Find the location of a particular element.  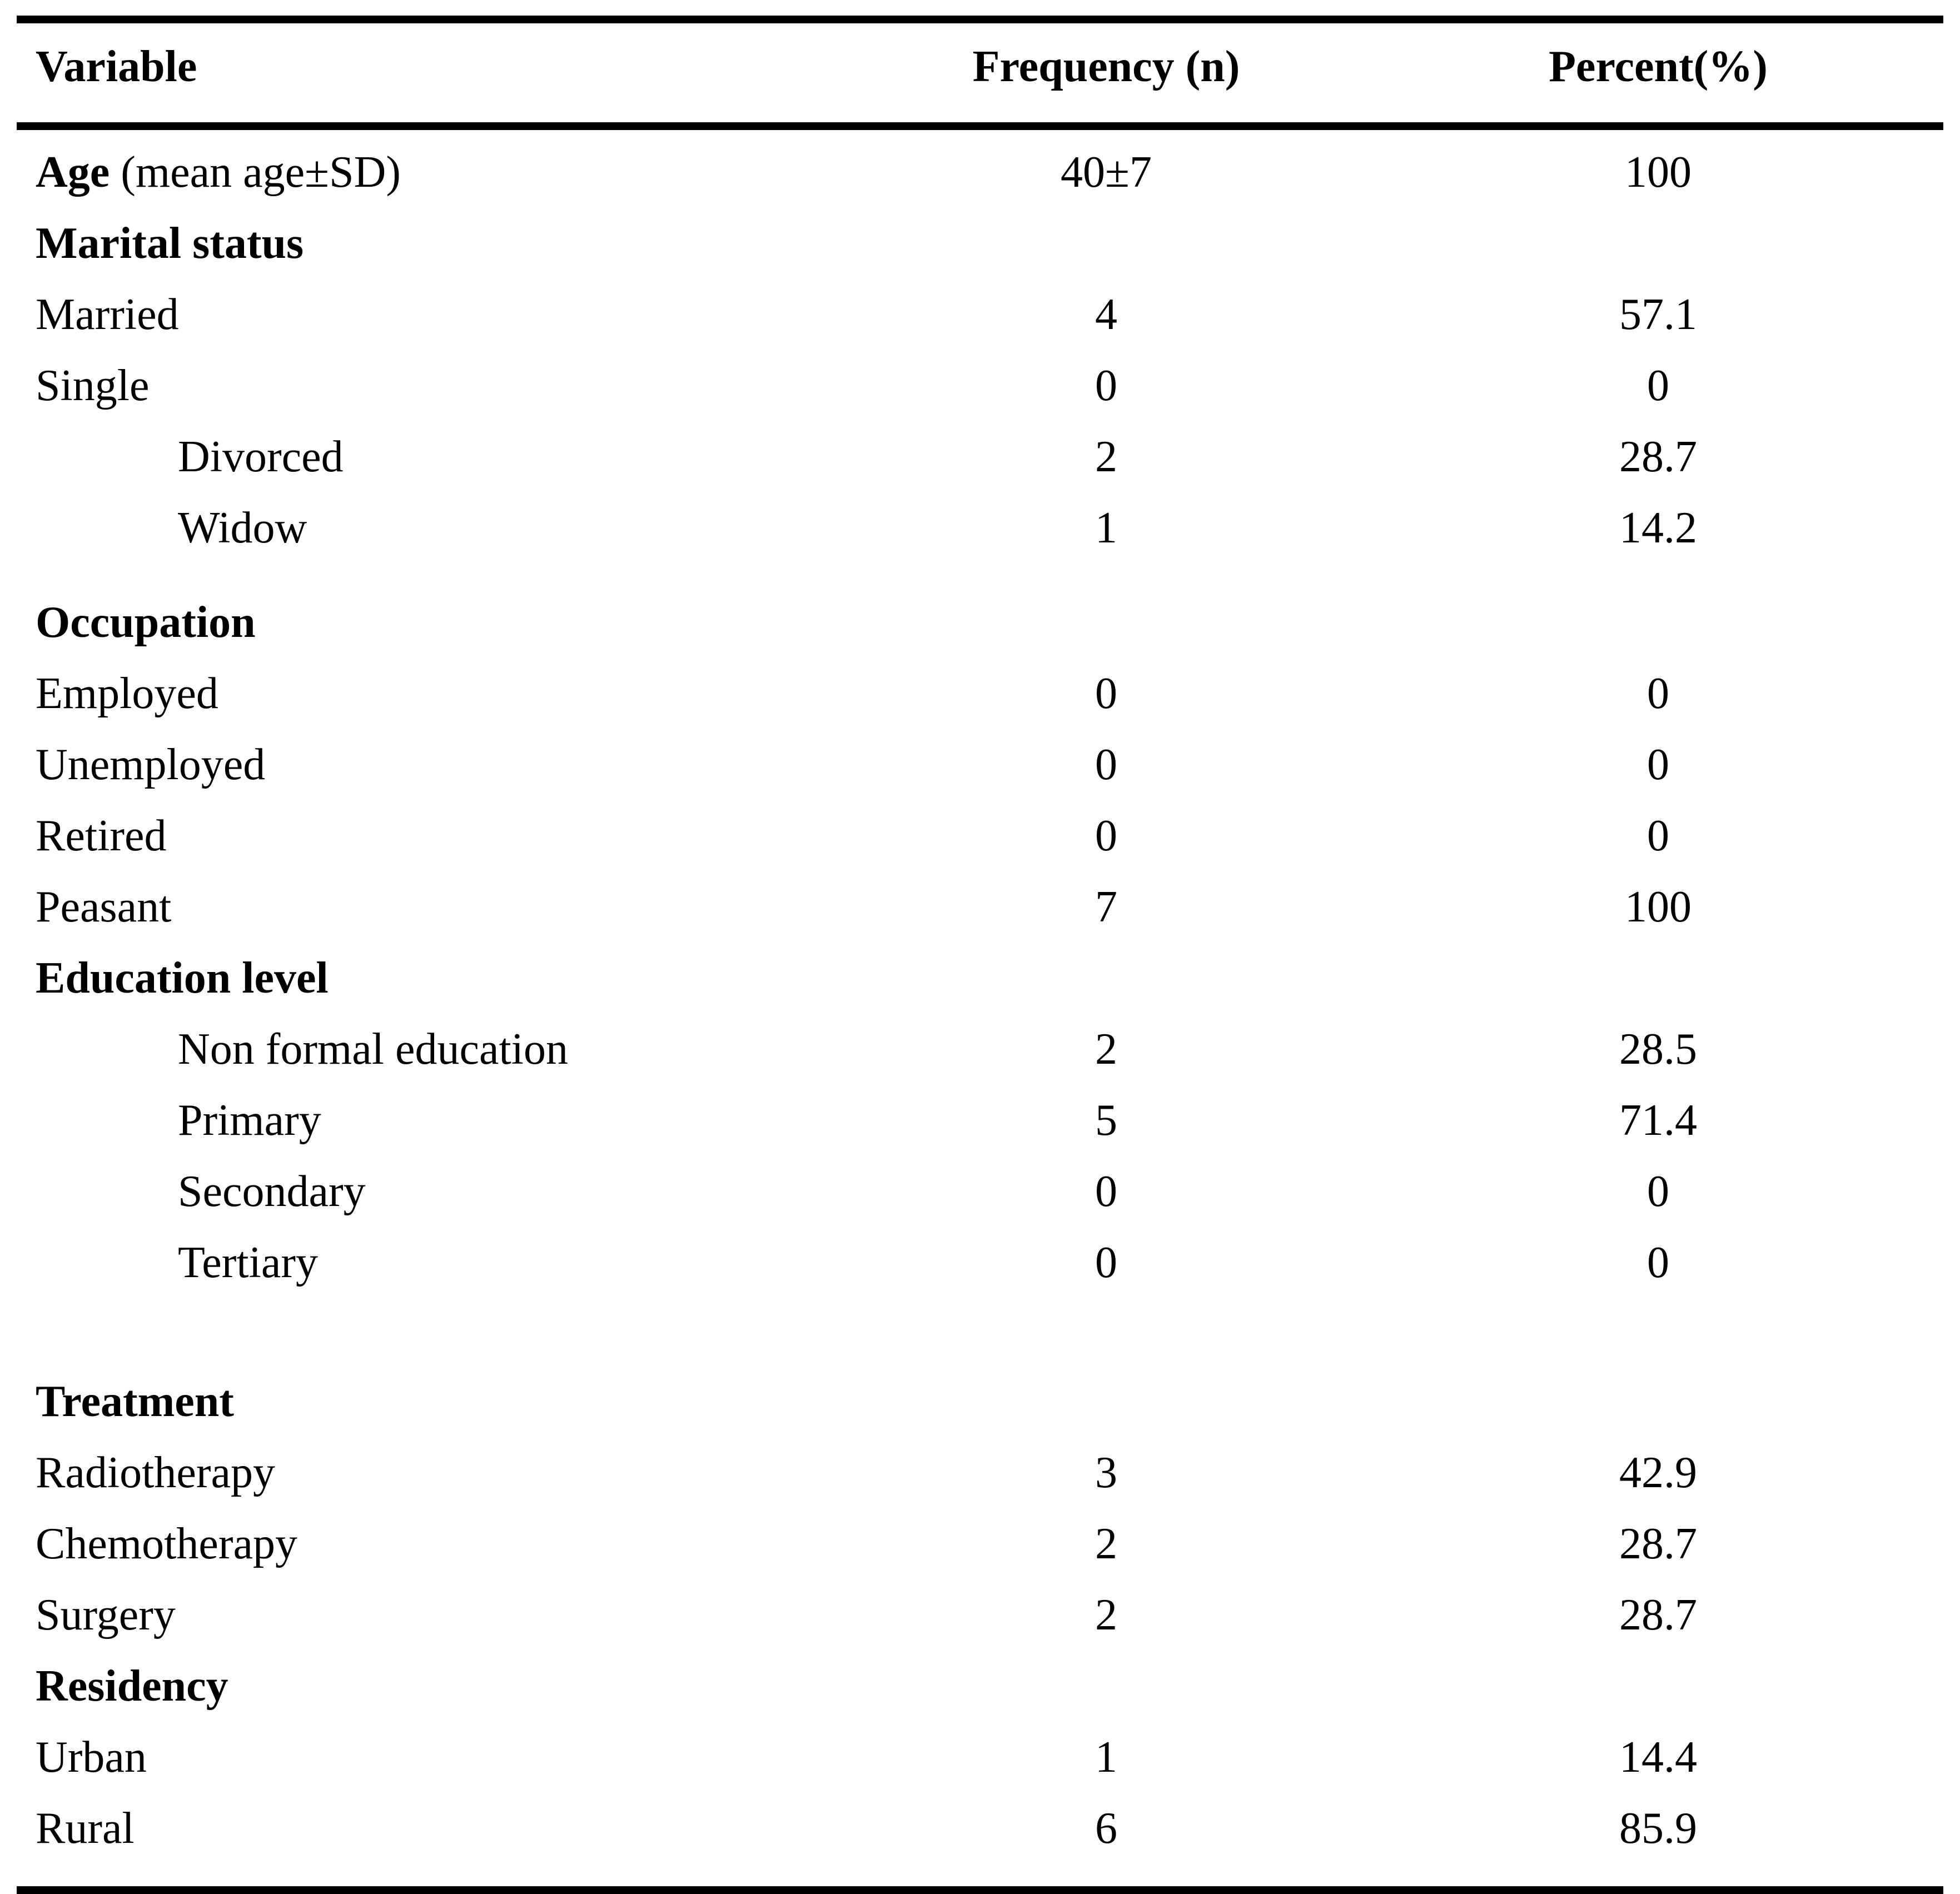

row-label-text: Residency is located at coordinates (132, 1686).